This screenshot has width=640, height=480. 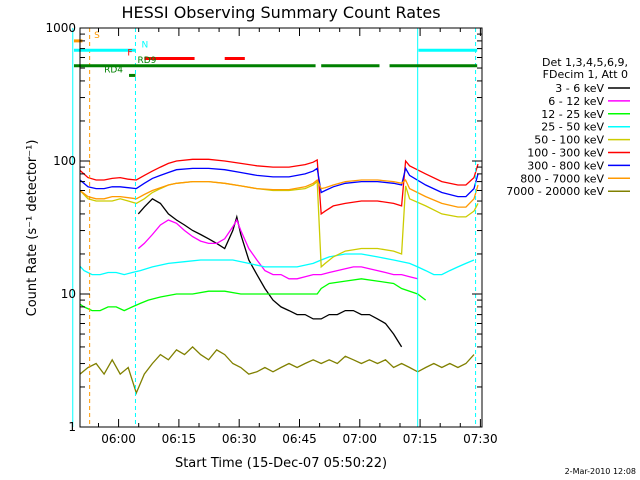 I want to click on x-tick-label-3: 06:45, so click(x=299, y=439).